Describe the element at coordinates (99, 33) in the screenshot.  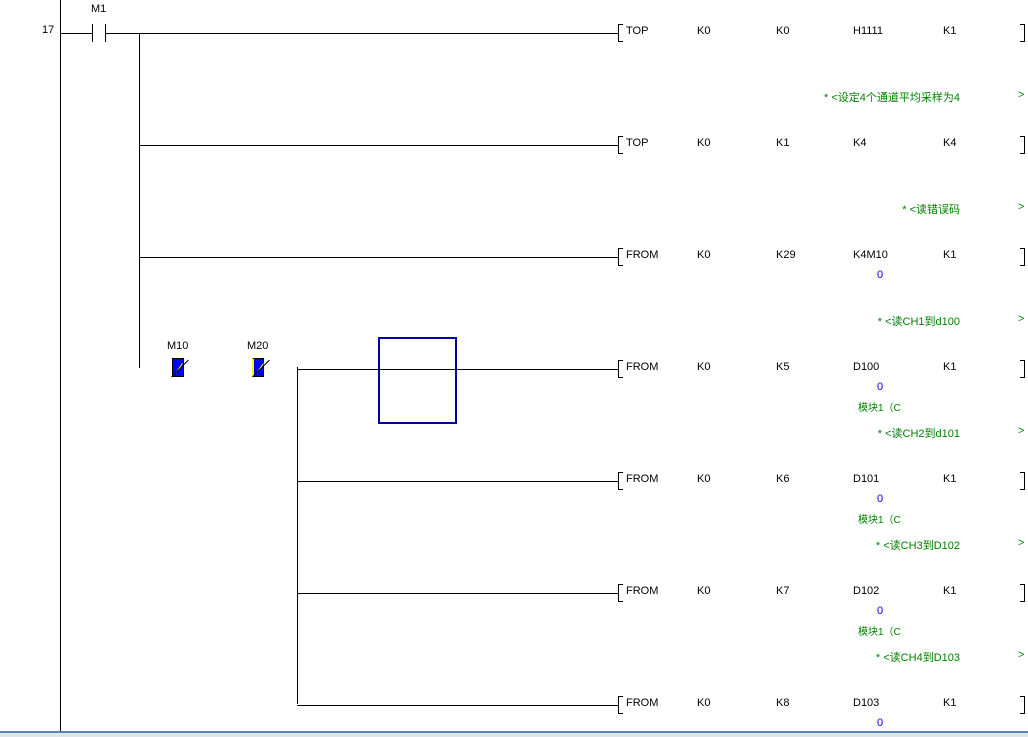
I see `contact-m1` at that location.